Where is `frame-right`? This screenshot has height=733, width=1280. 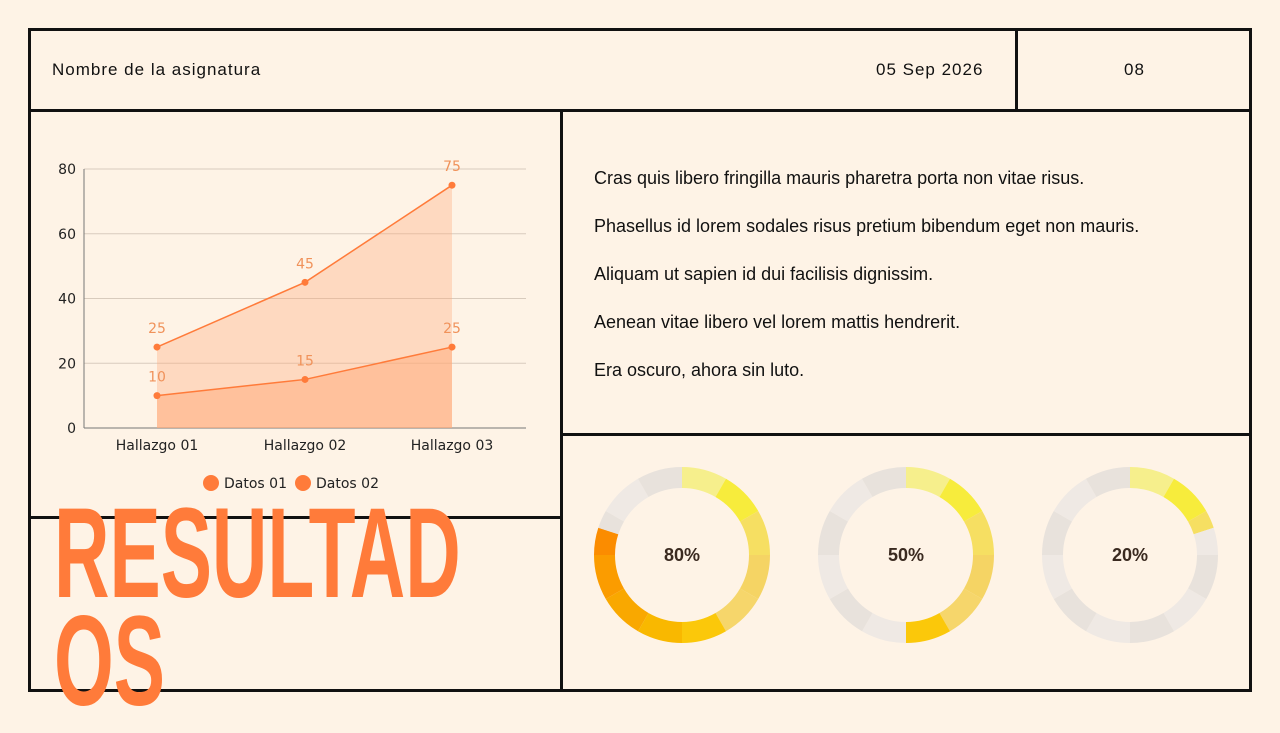
frame-right is located at coordinates (1250, 360).